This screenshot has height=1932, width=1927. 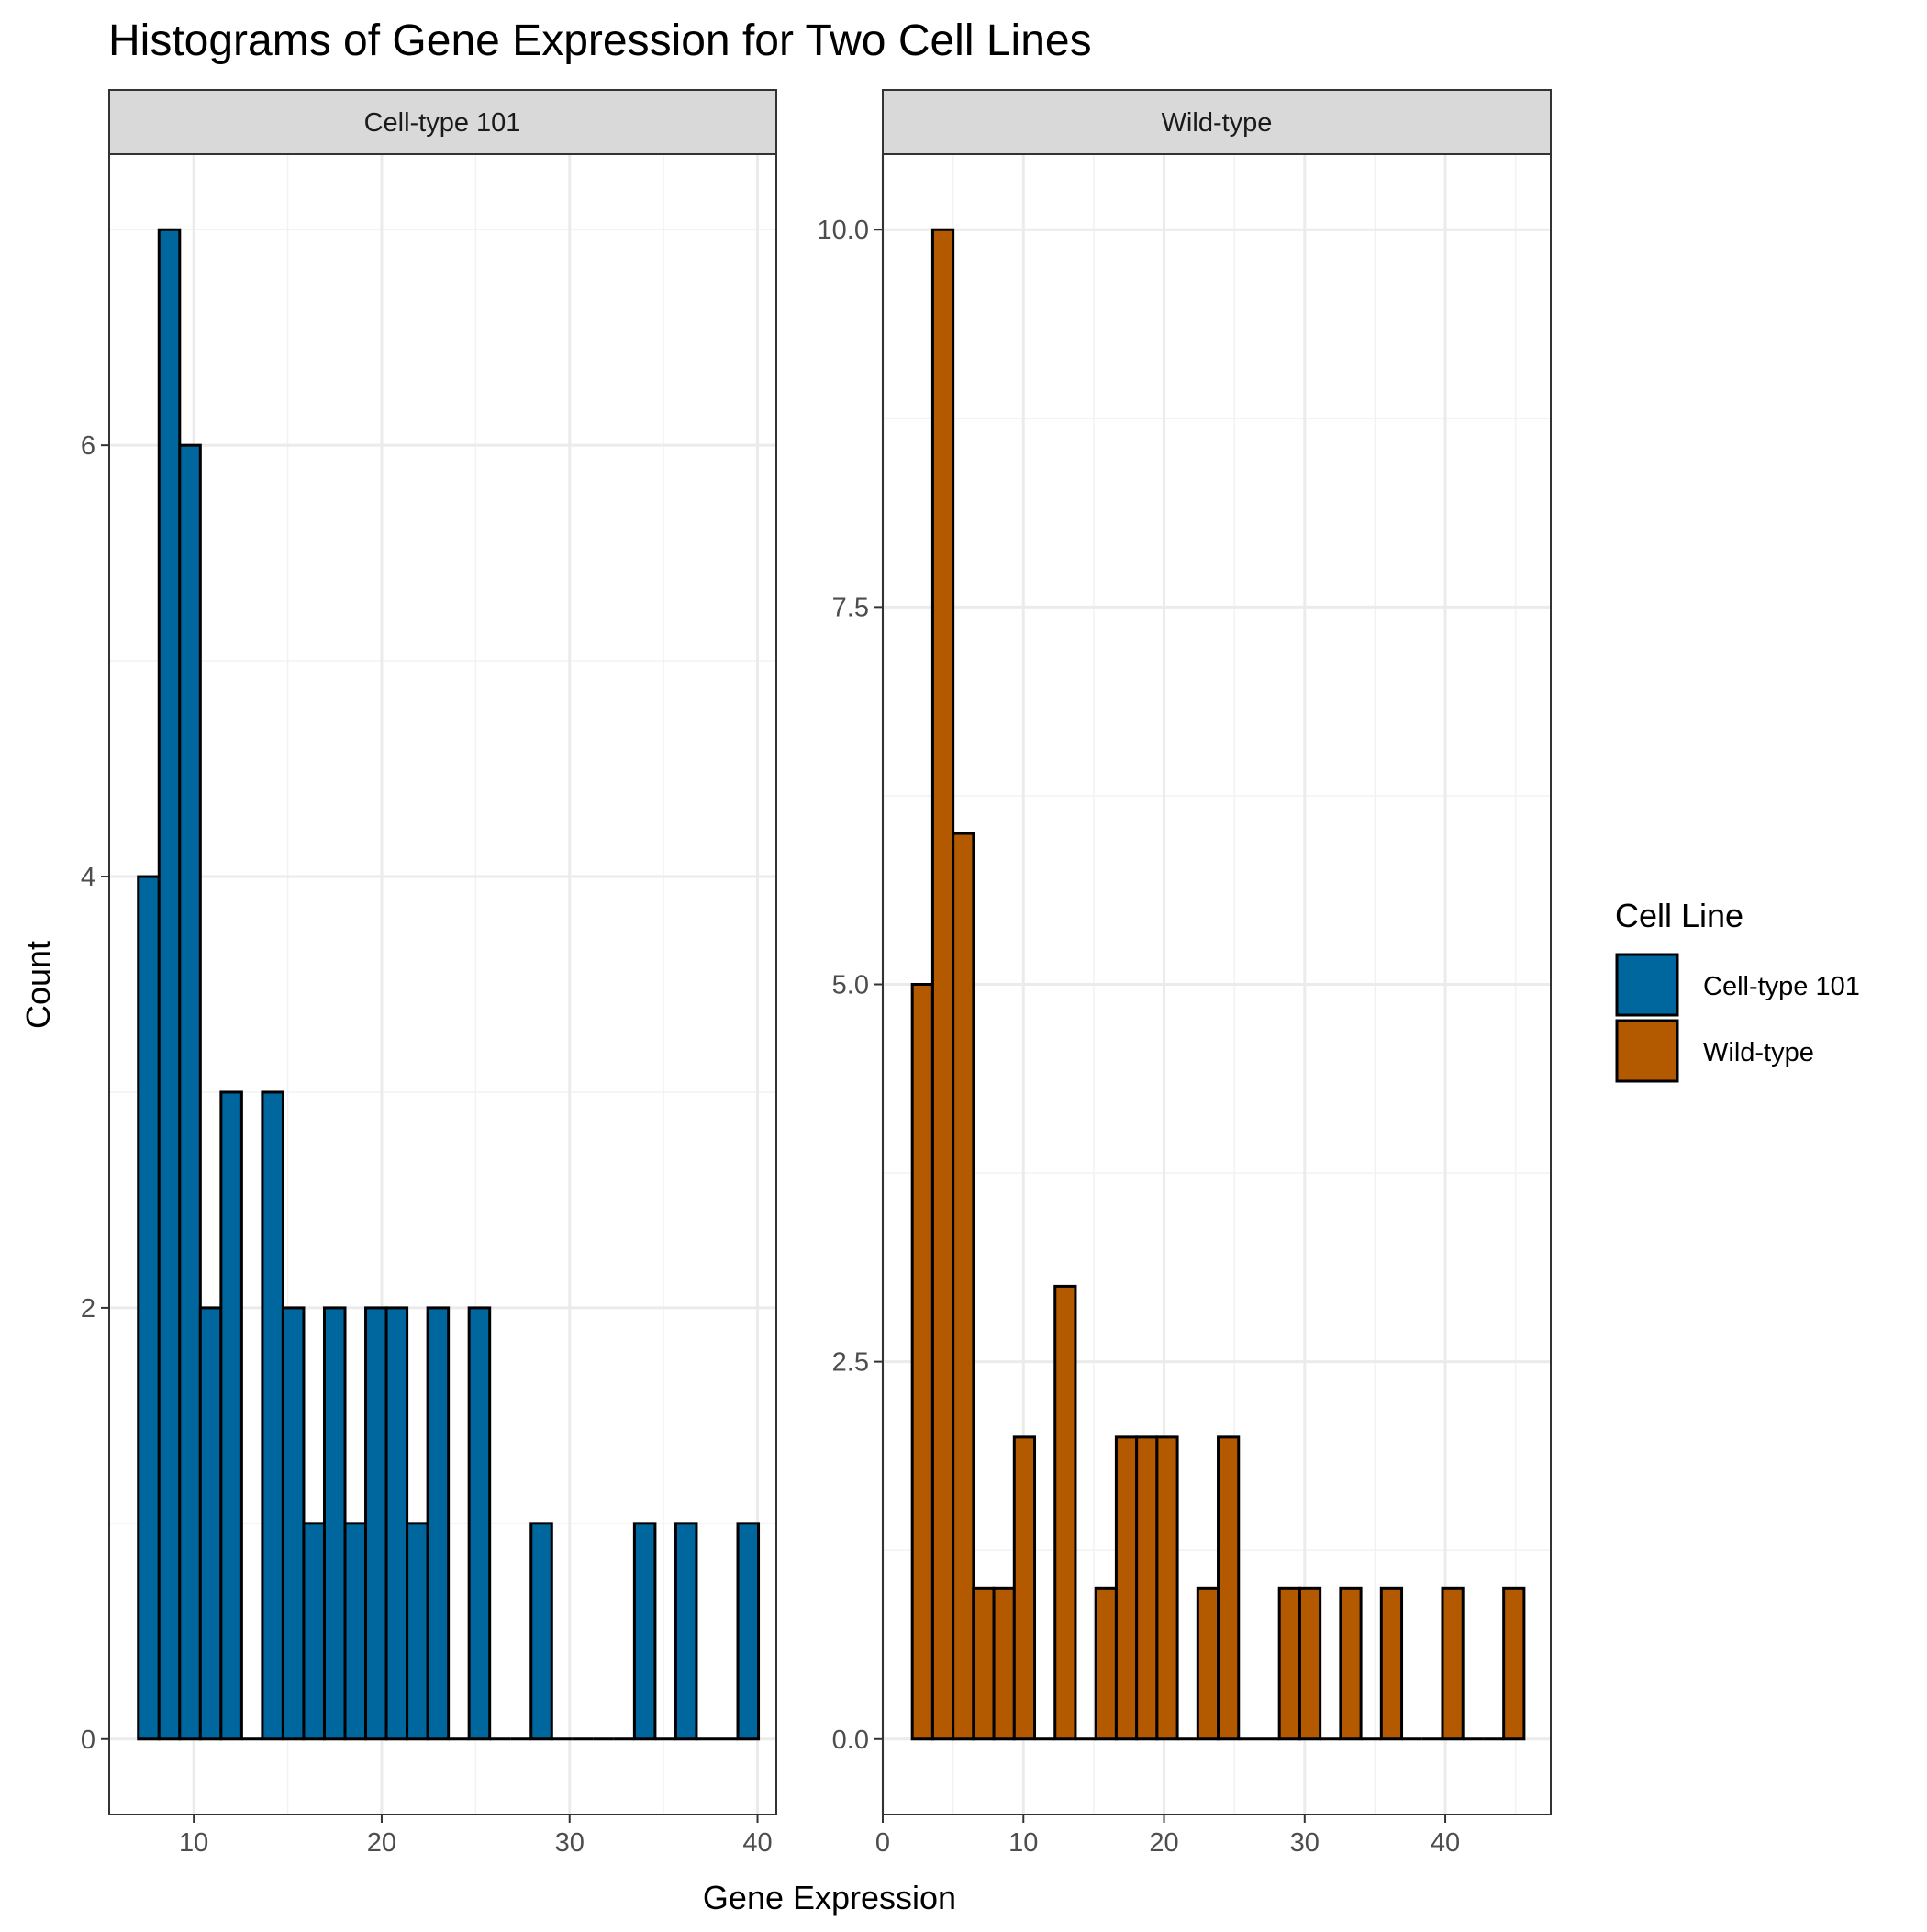 What do you see at coordinates (88, 446) in the screenshot?
I see `y-tick-label: 6` at bounding box center [88, 446].